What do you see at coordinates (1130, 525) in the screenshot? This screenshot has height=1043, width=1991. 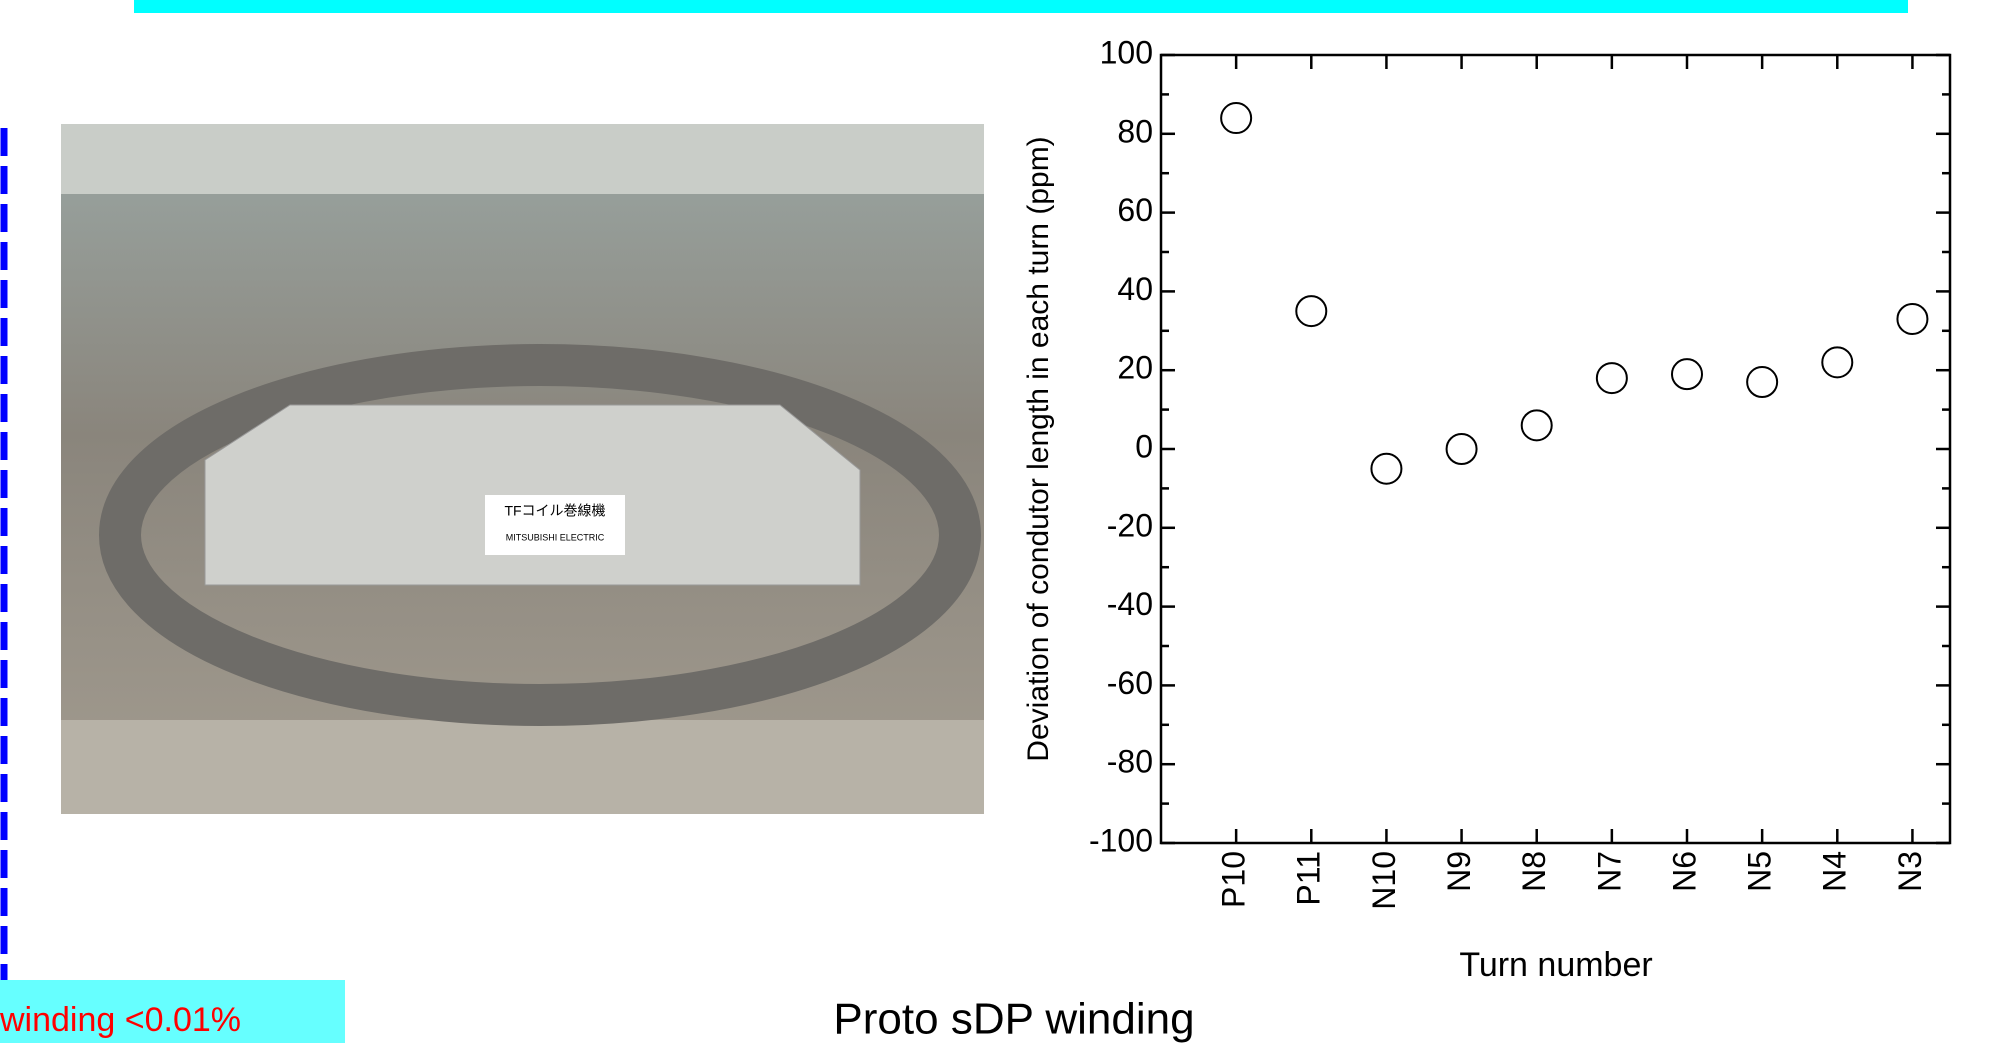 I see `y-tick-label: -20` at bounding box center [1130, 525].